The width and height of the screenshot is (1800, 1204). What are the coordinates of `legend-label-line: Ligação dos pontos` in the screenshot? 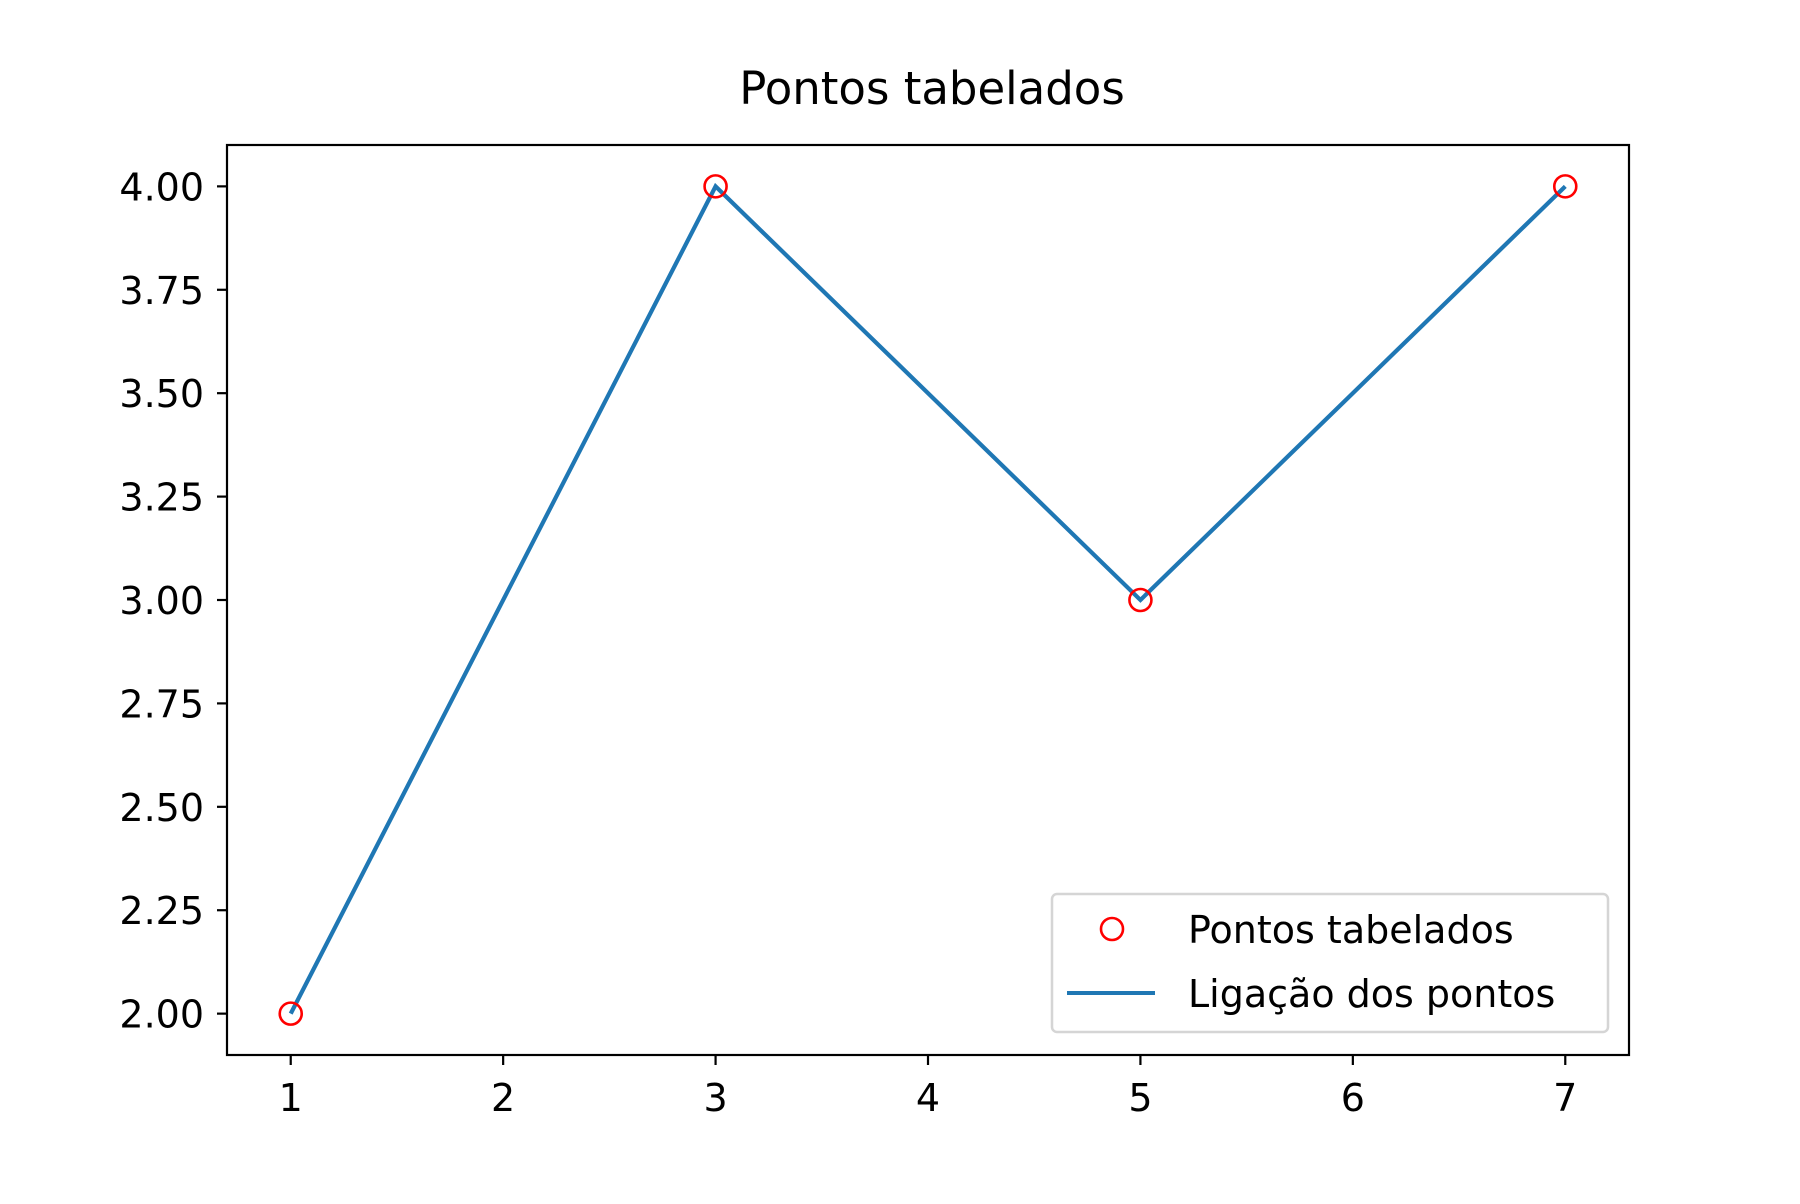 It's located at (1371, 994).